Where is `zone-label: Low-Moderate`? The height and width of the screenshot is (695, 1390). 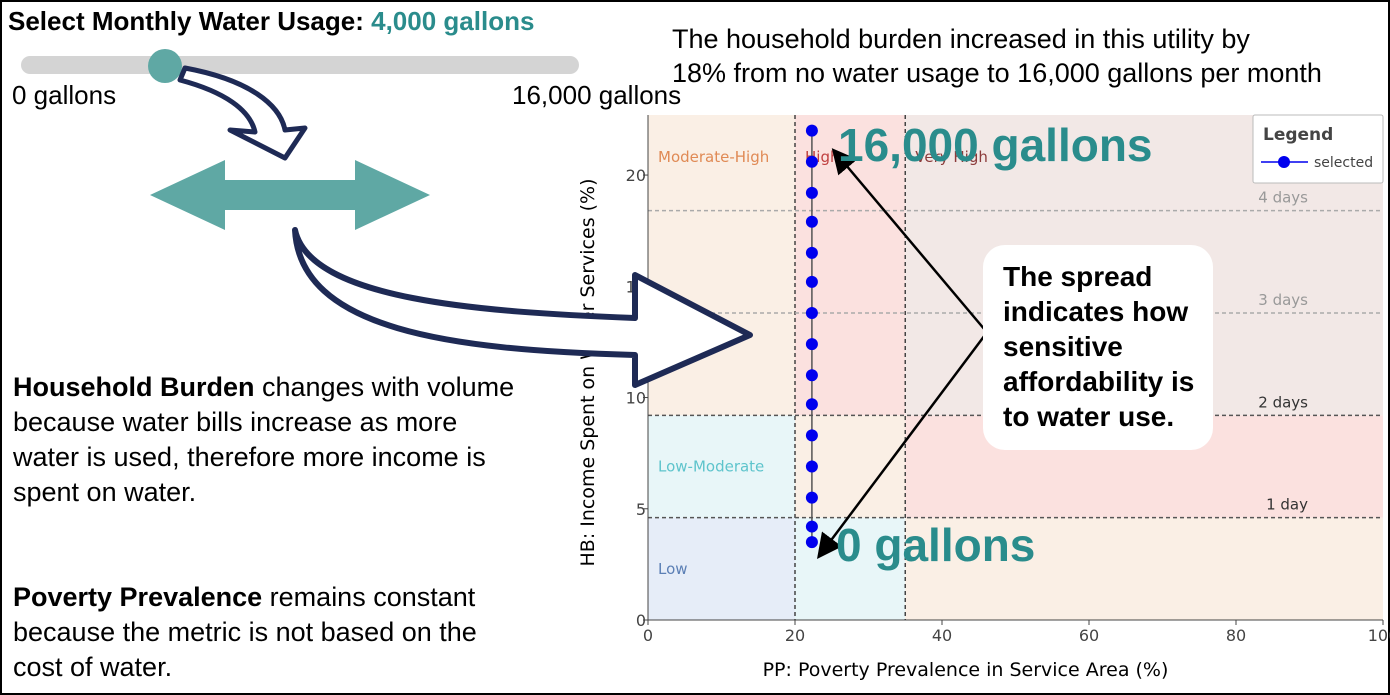 zone-label: Low-Moderate is located at coordinates (711, 466).